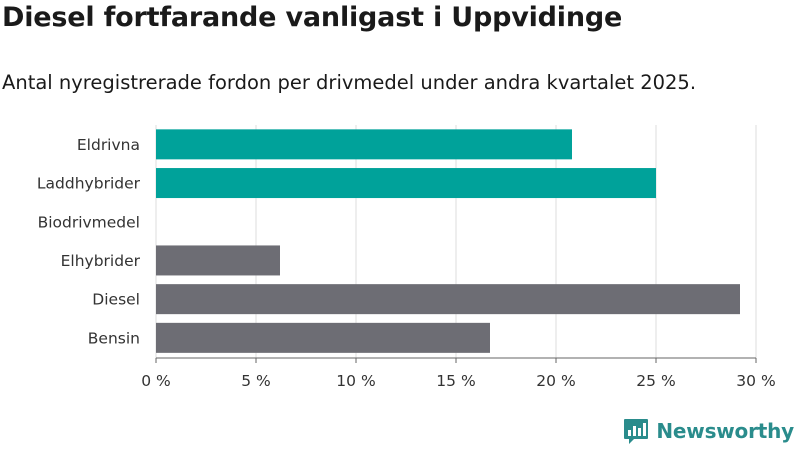 This screenshot has height=450, width=800. I want to click on bar-bensin, so click(323, 337).